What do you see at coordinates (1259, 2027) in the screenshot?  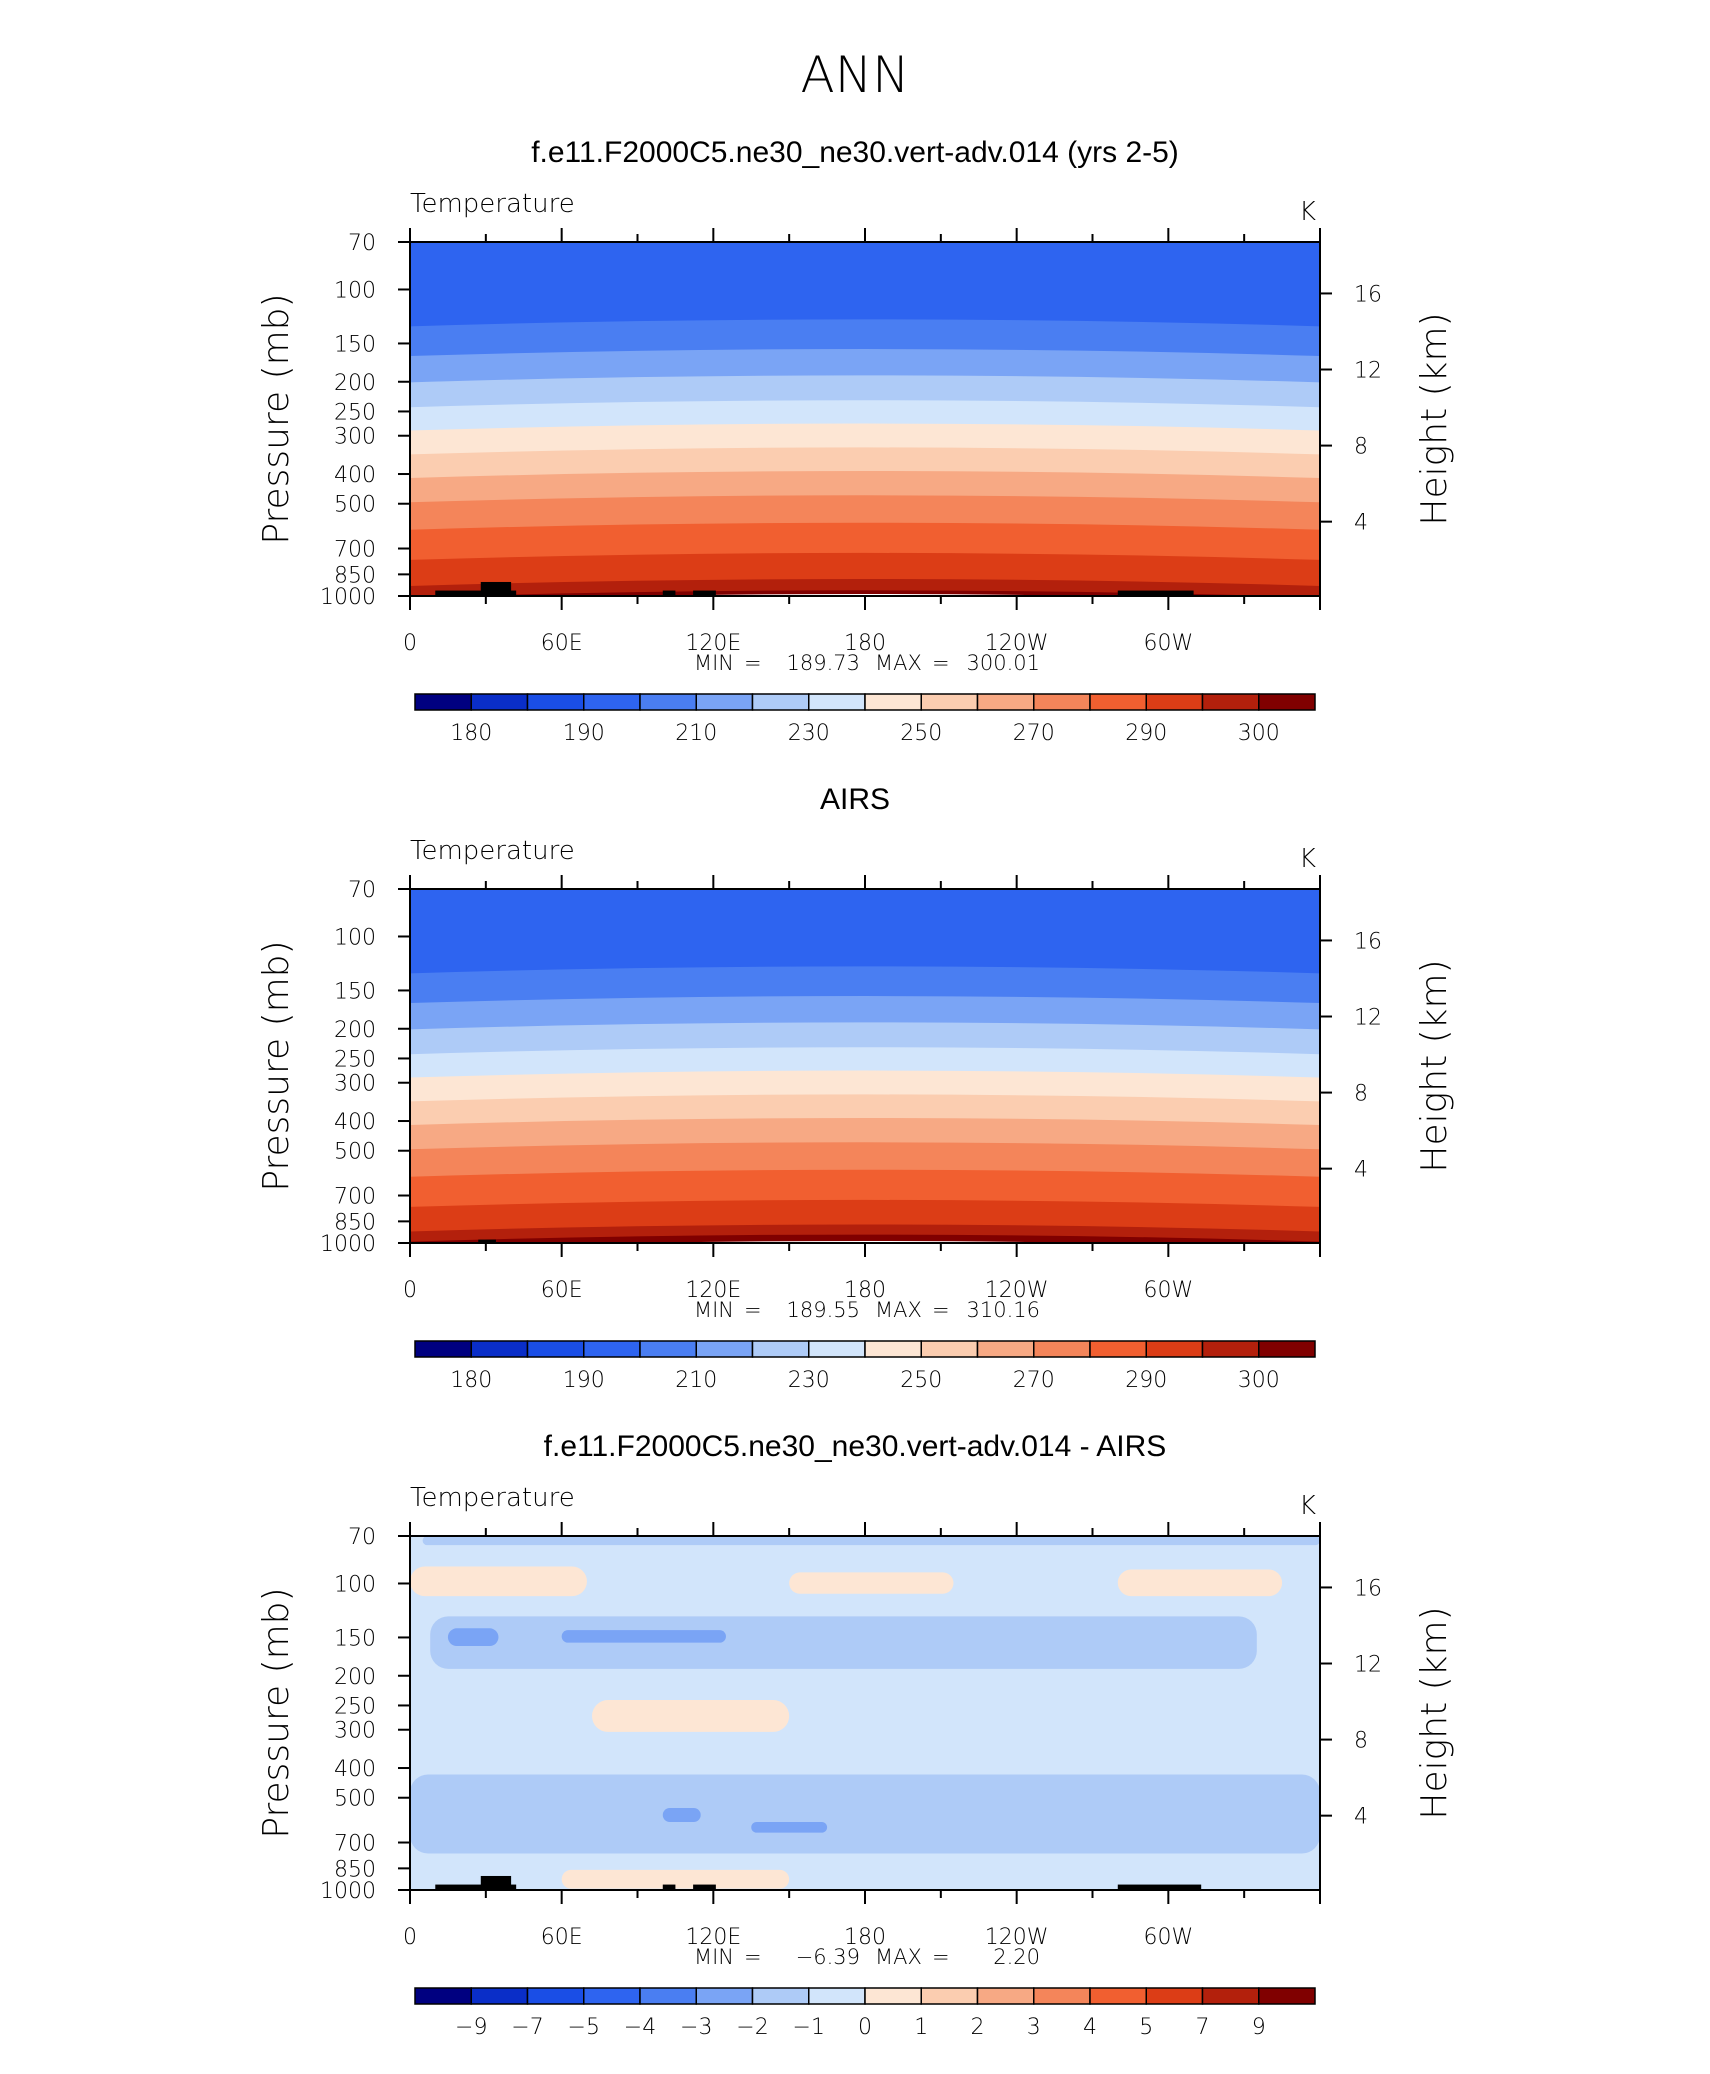 I see `colorbar-label: 9` at bounding box center [1259, 2027].